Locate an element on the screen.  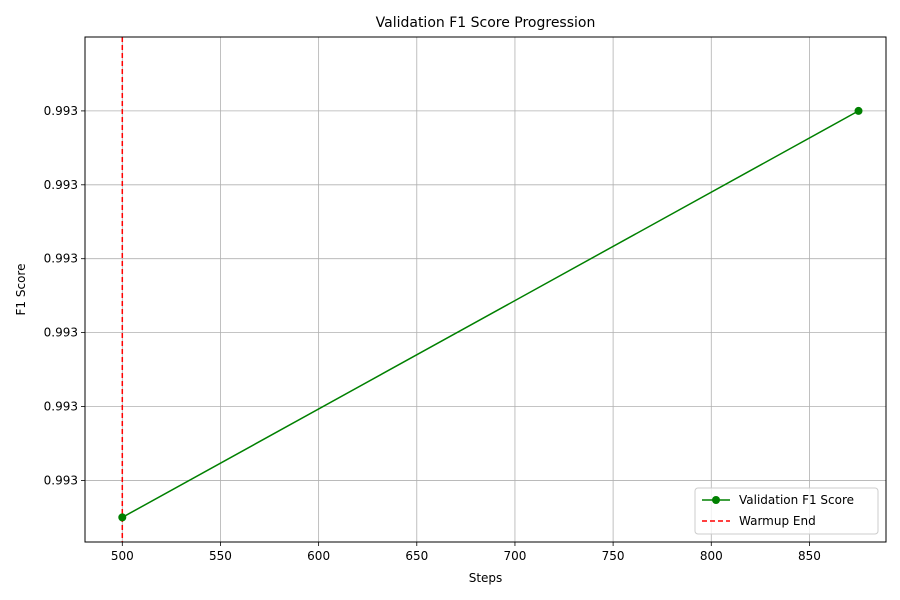
legend-label-validation-f1: Validation F1 Score is located at coordinates (796, 500).